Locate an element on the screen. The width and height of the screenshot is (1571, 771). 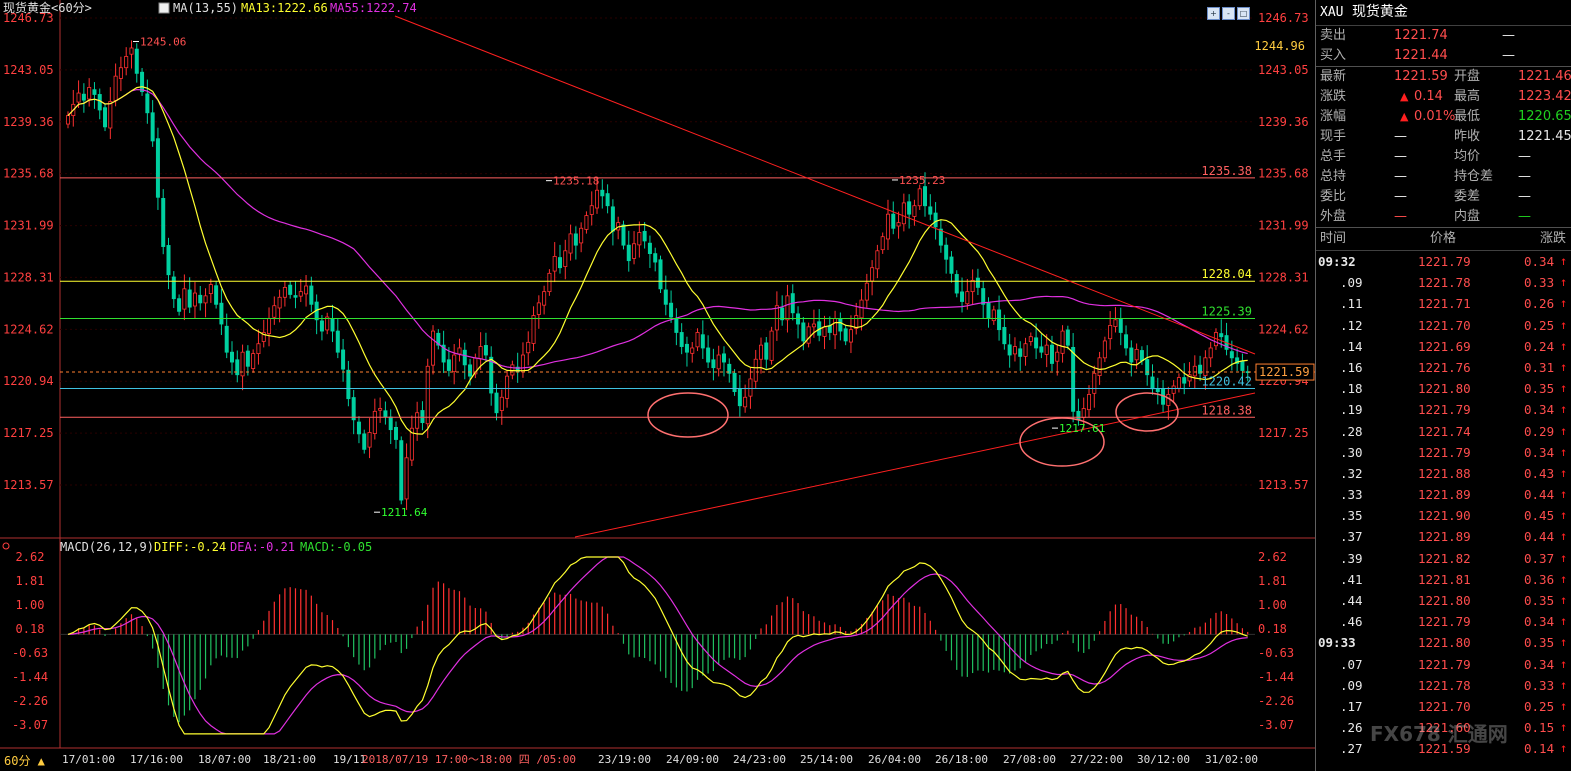
level-label: 1220.42 is located at coordinates (1226, 382).